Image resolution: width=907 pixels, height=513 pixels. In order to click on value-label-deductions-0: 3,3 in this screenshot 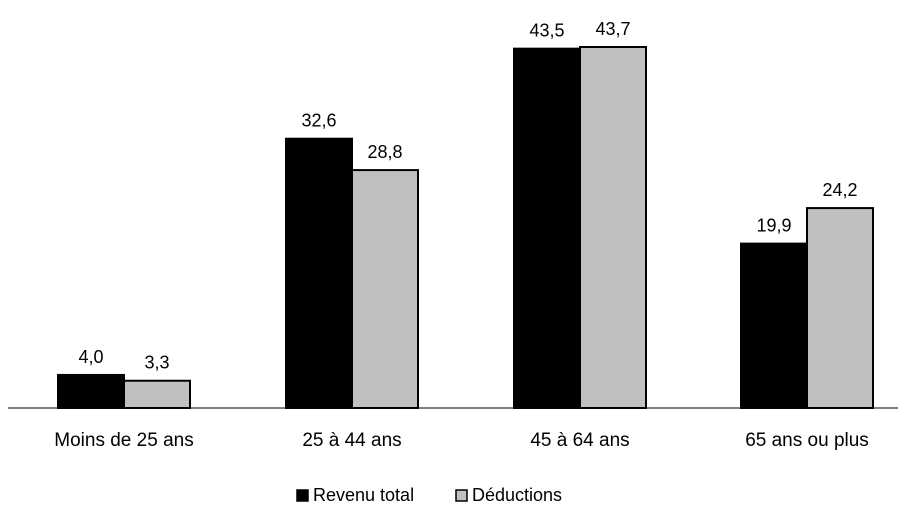, I will do `click(156, 363)`.